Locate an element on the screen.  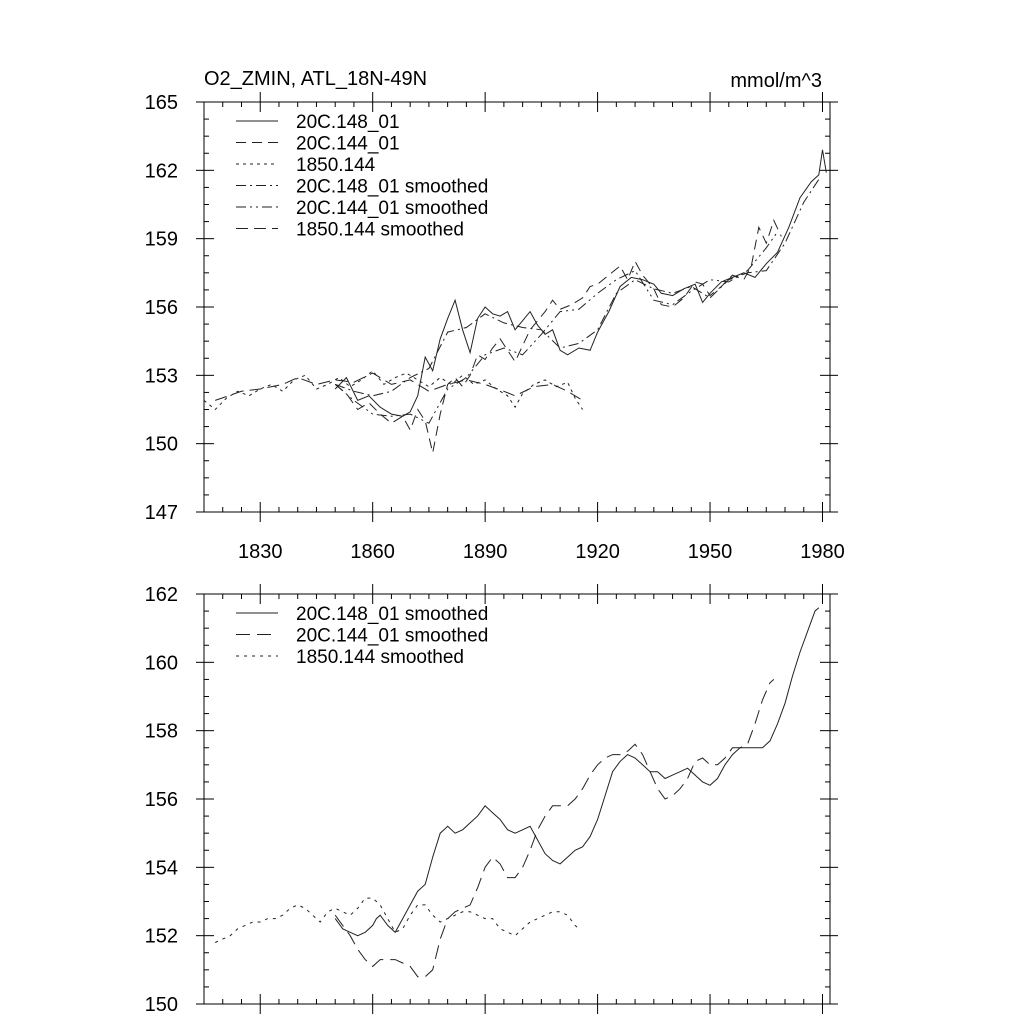
units-label: mmol/m^3 is located at coordinates (776, 81).